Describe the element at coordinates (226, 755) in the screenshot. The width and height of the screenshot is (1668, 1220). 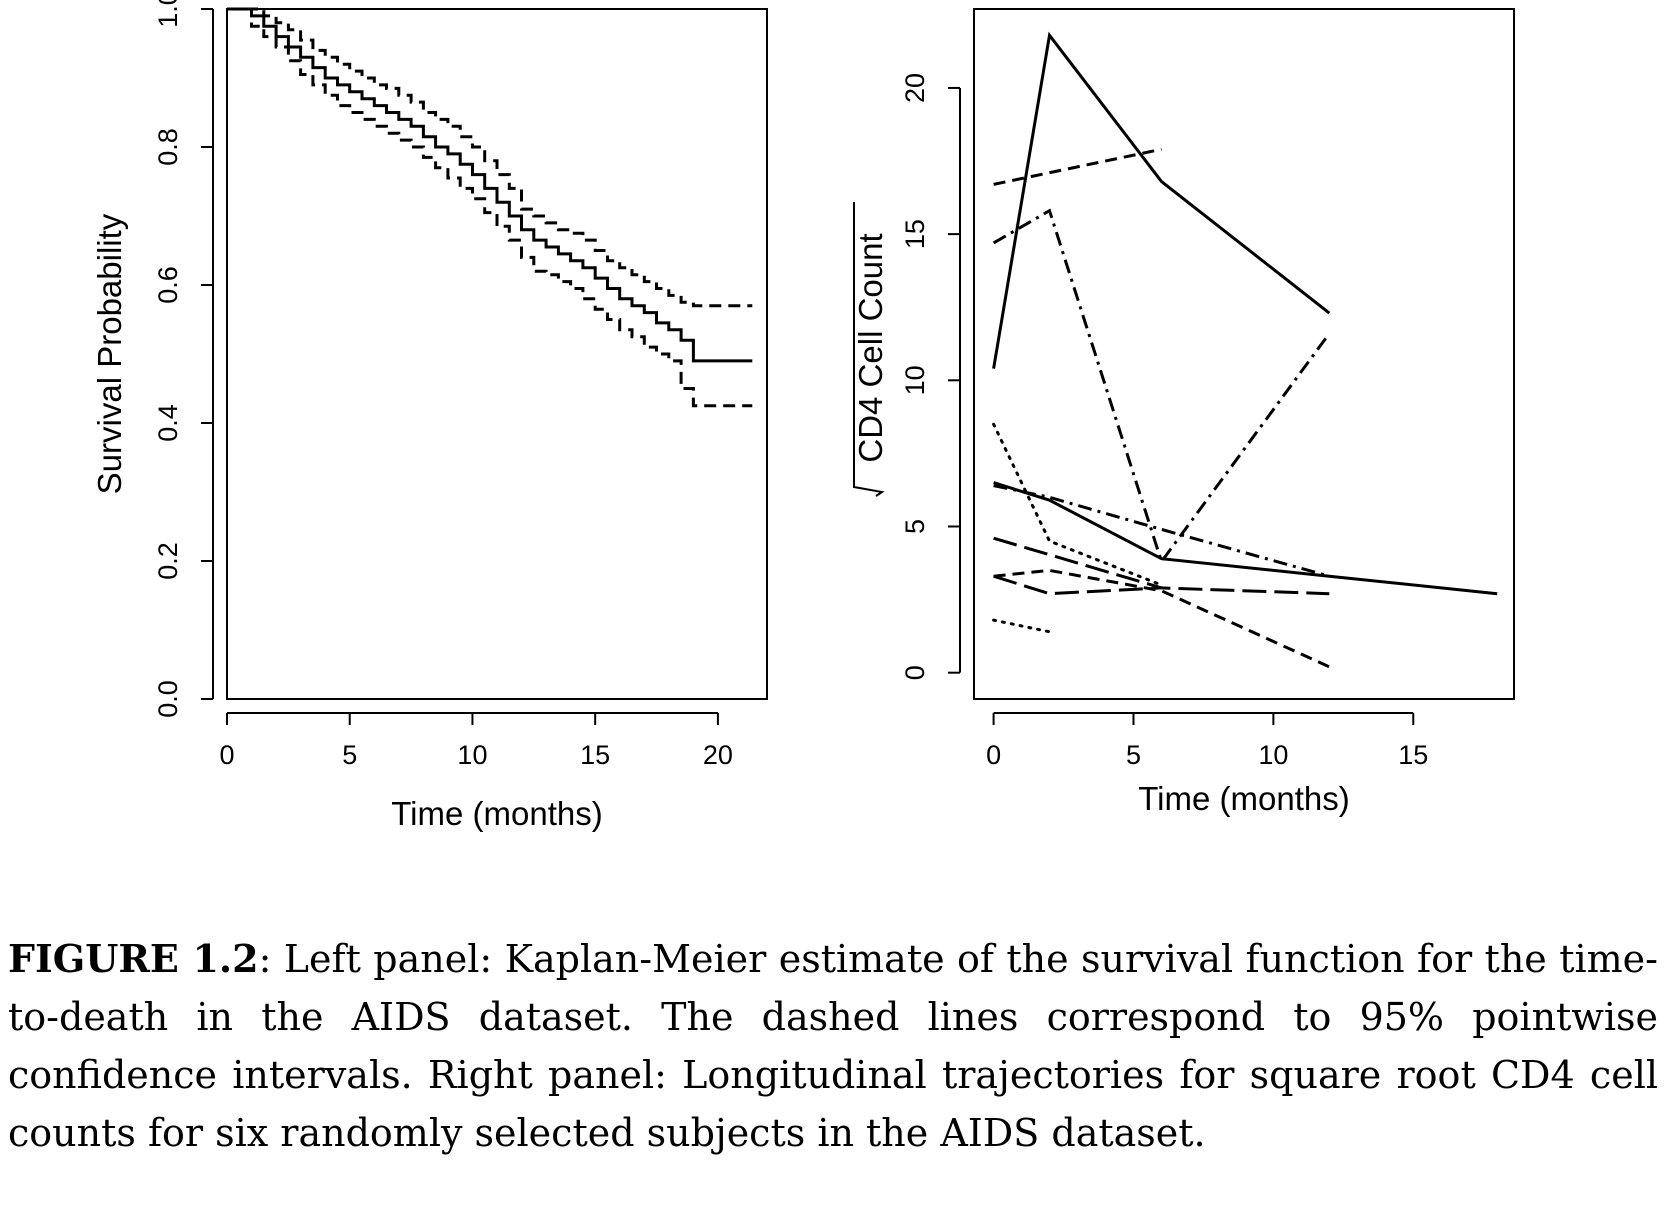
I see `left-x-tick-label: 0` at that location.